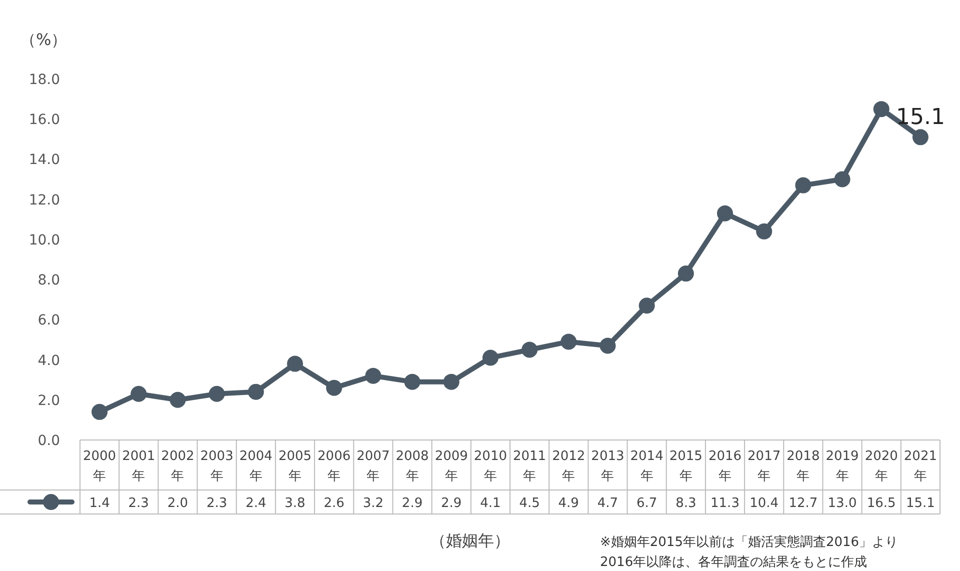 The width and height of the screenshot is (960, 571). I want to click on data-label: 4.5, so click(529, 503).